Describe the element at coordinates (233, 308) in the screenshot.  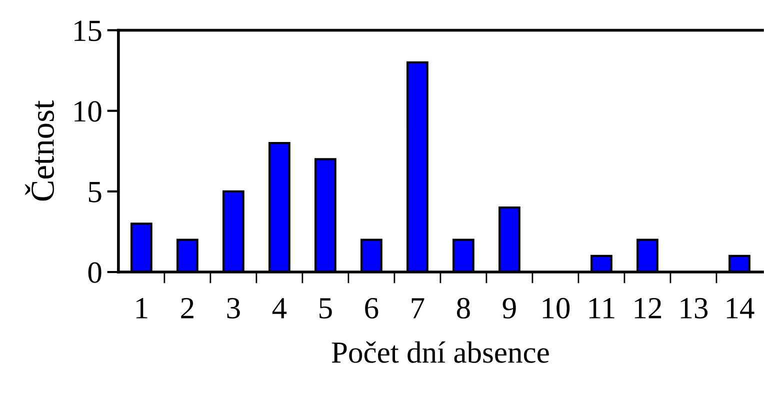
I see `x-tick-label: 3` at that location.